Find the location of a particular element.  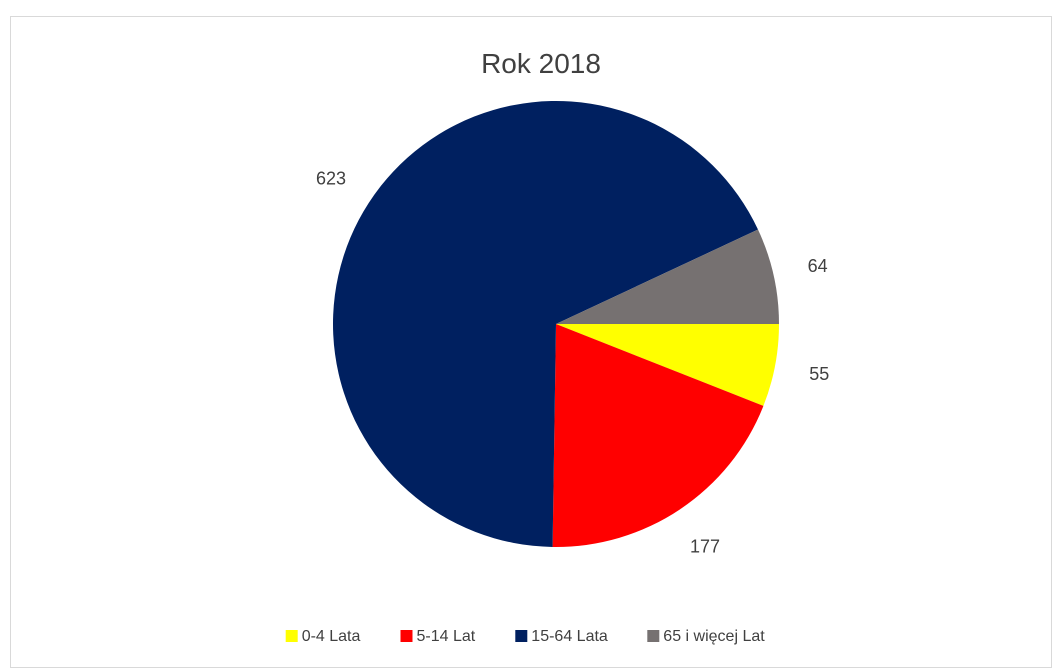

legend-item-3: 15-64 Lata is located at coordinates (561, 636).